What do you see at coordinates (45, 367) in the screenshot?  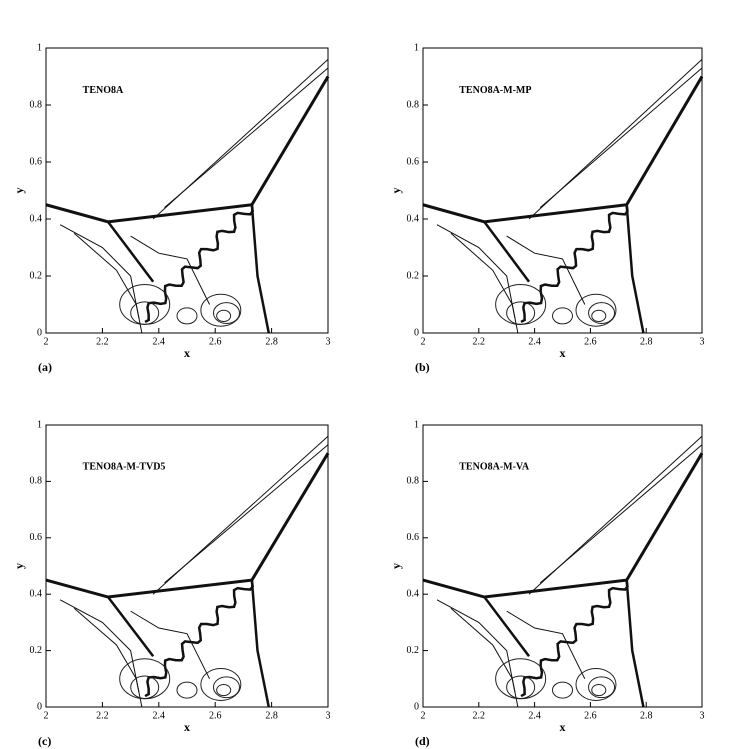 I see `panel-label: (a)` at bounding box center [45, 367].